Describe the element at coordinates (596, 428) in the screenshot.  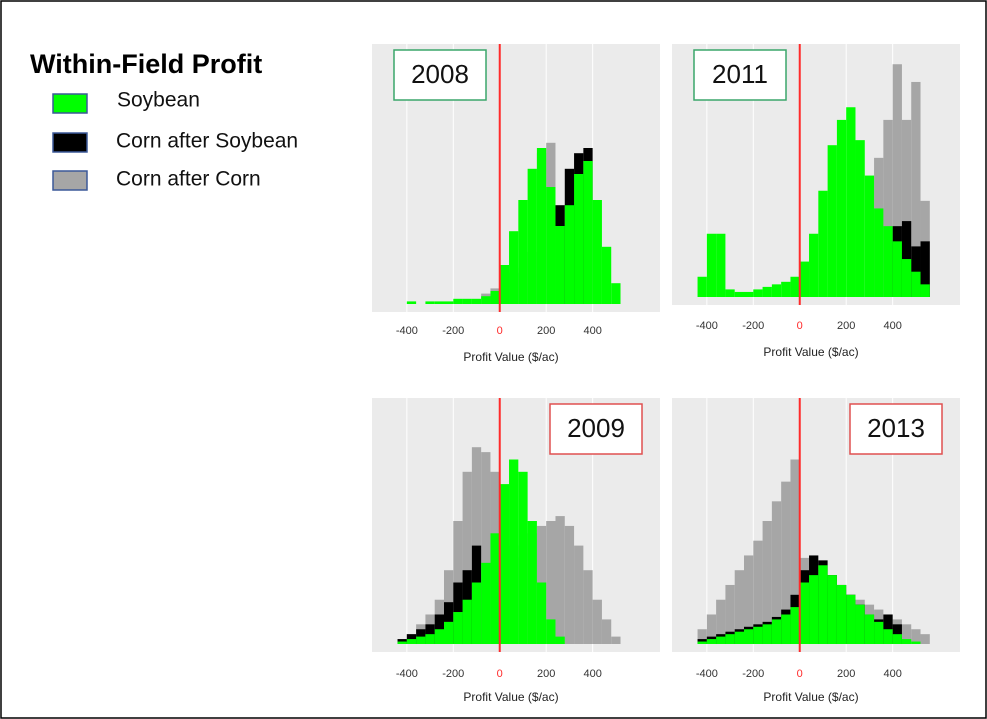
I see `chart-title: 2009` at that location.